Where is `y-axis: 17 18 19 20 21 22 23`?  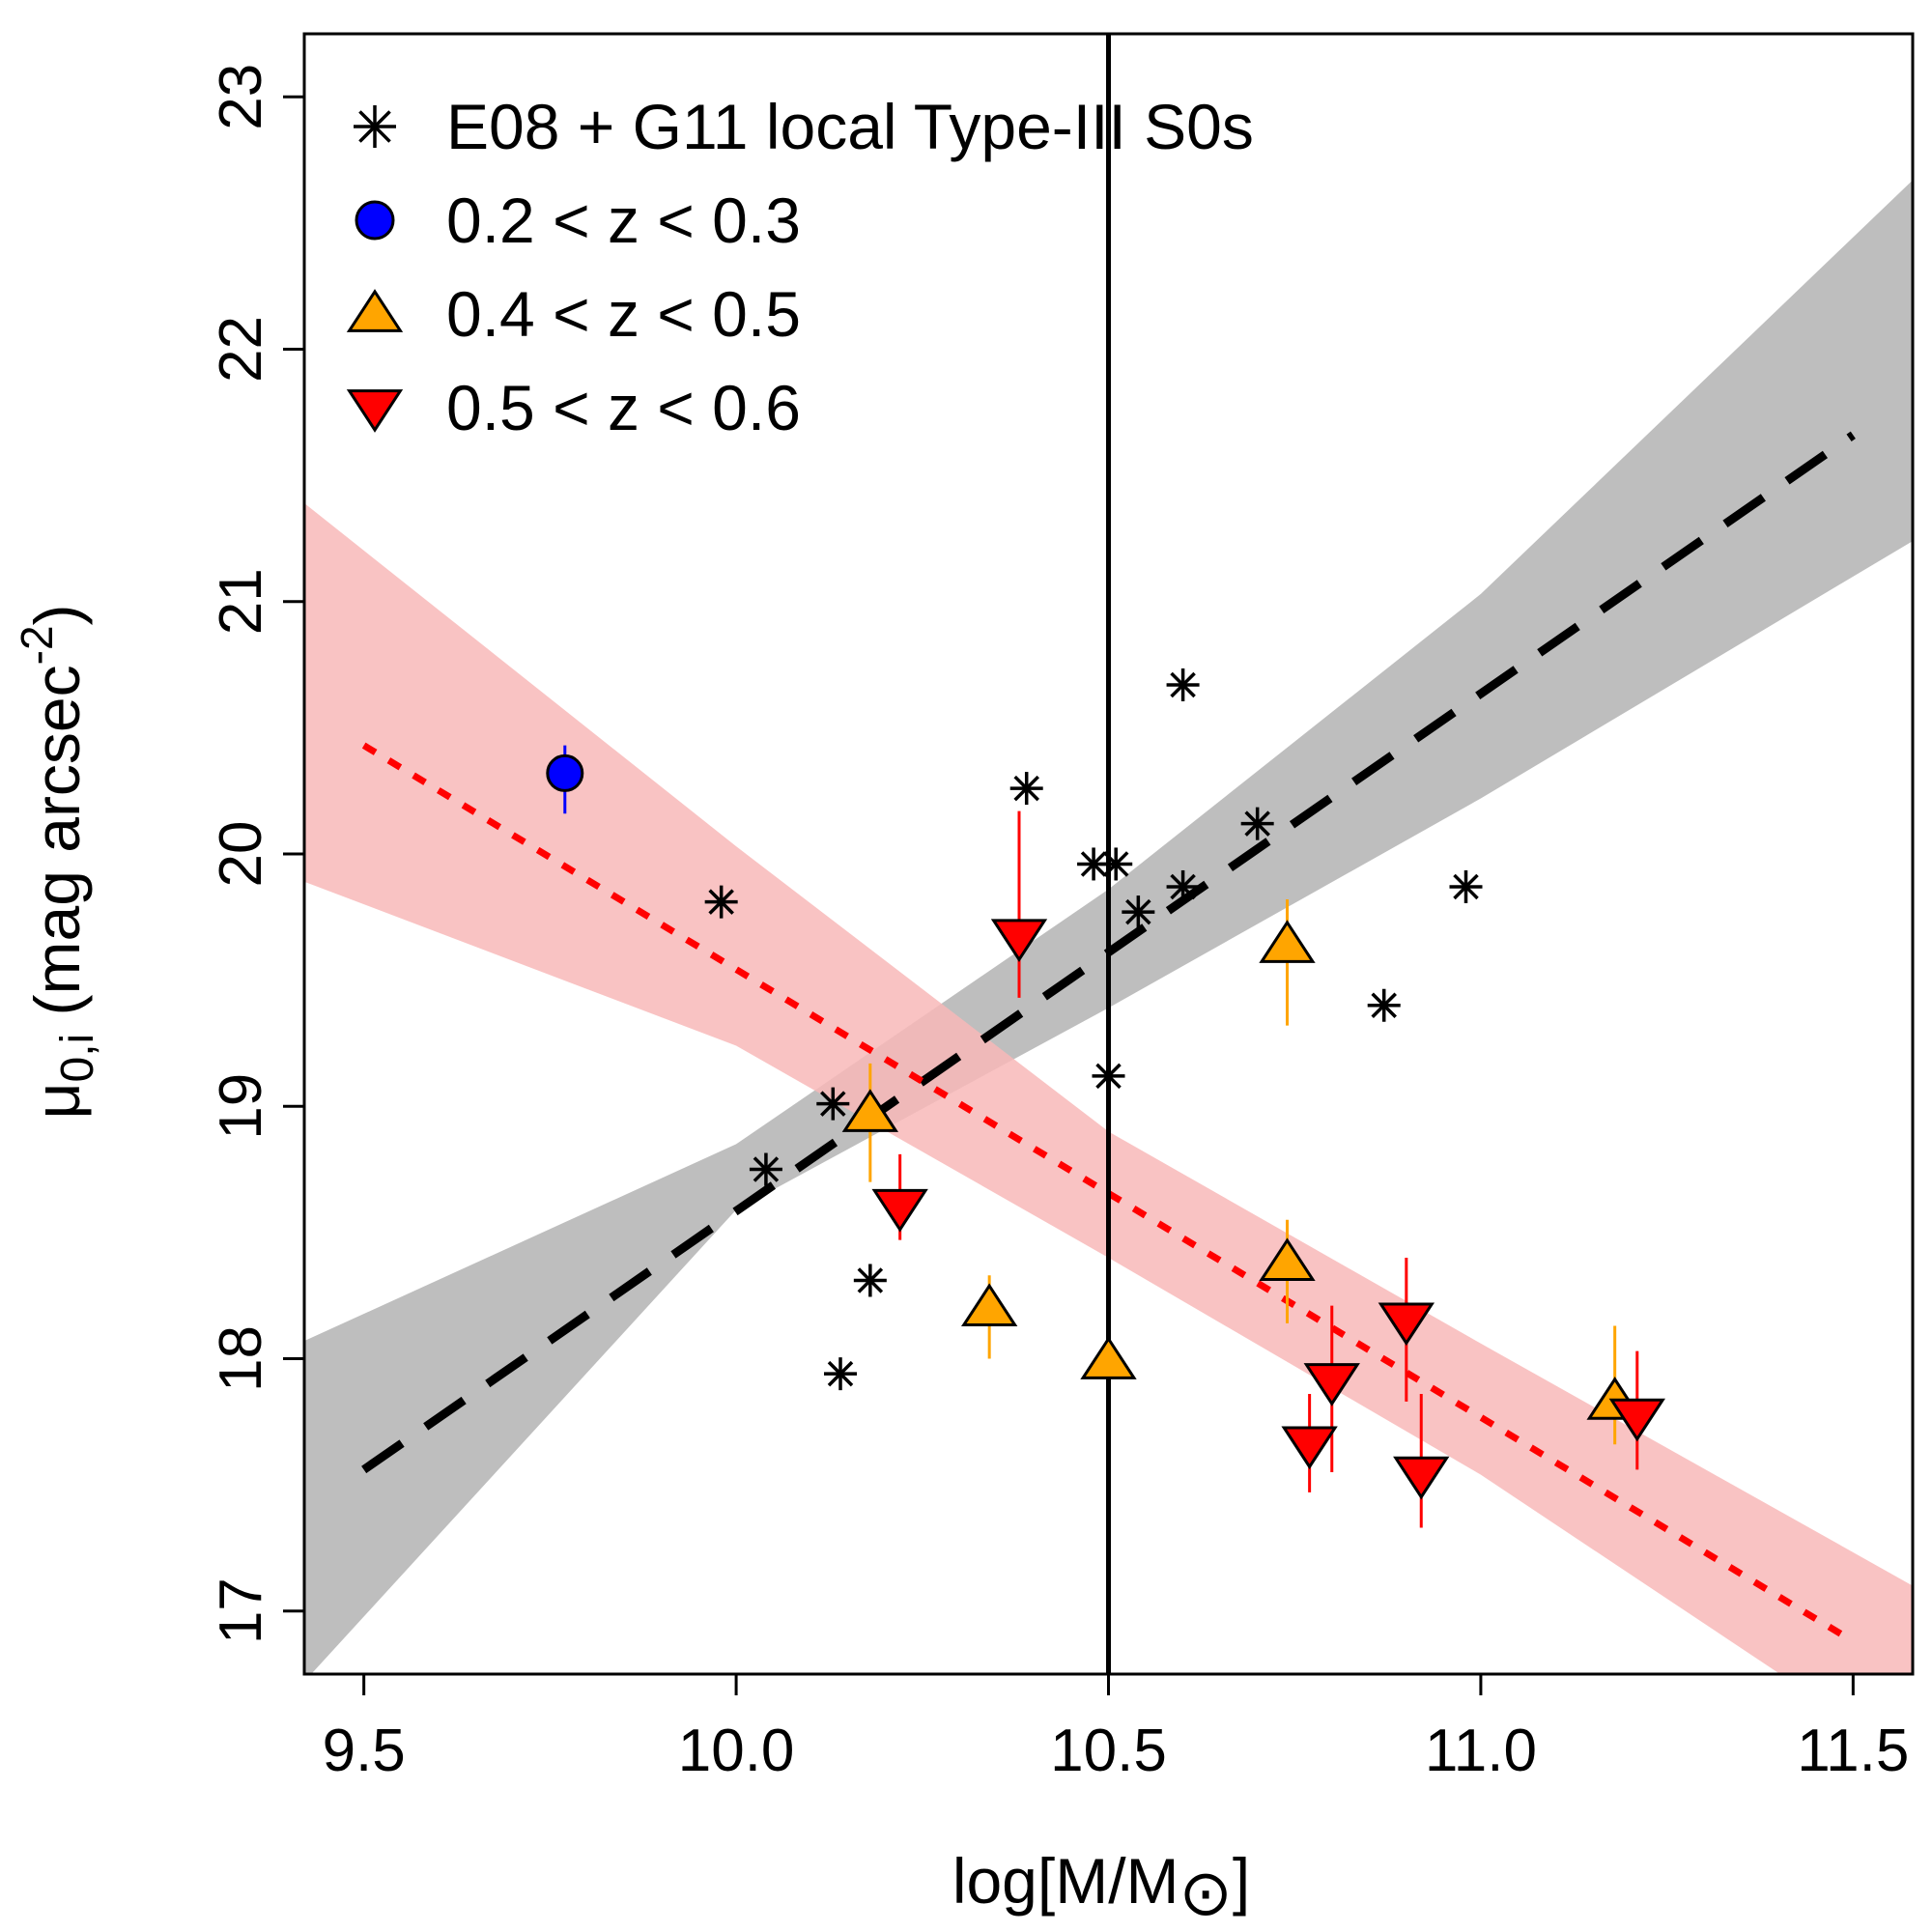
y-axis: 17 18 19 20 21 22 23 is located at coordinates (256, 854).